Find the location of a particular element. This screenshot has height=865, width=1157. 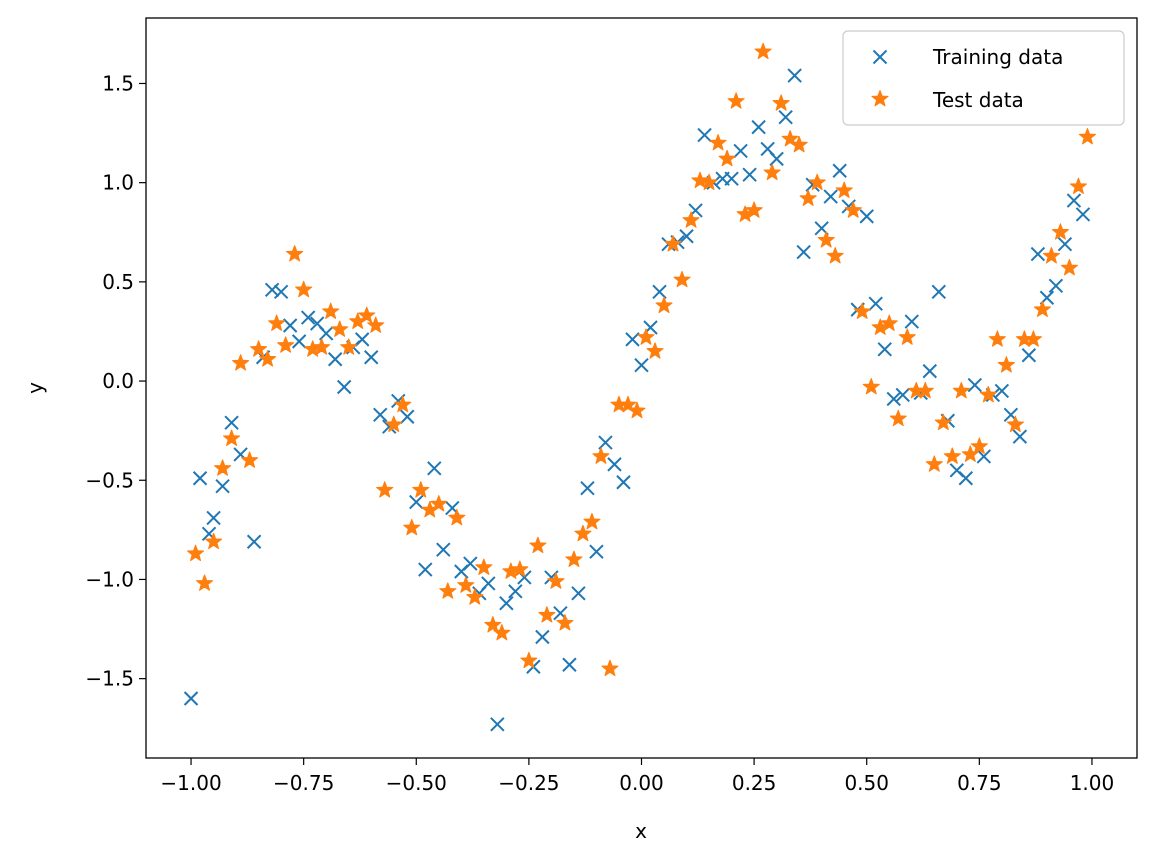

y-tick-label: −1.5 is located at coordinates (109, 679).